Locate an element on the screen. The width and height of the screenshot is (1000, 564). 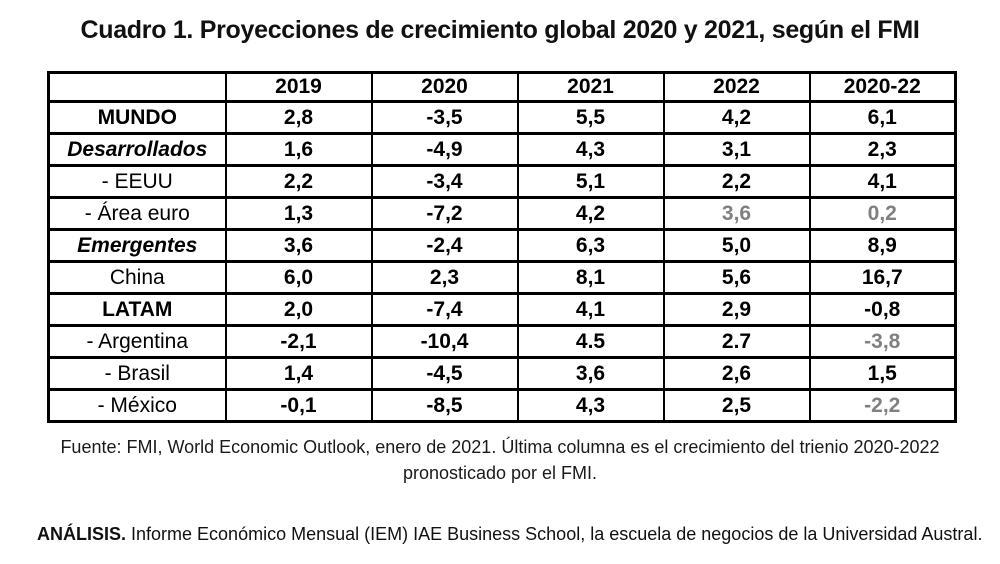
value-cell: 1,6 is located at coordinates (298, 149).